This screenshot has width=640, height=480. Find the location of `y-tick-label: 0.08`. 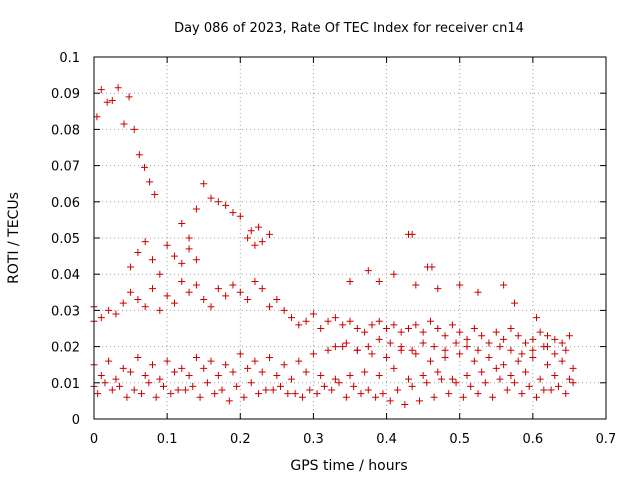

y-tick-label: 0.08 is located at coordinates (65, 130).